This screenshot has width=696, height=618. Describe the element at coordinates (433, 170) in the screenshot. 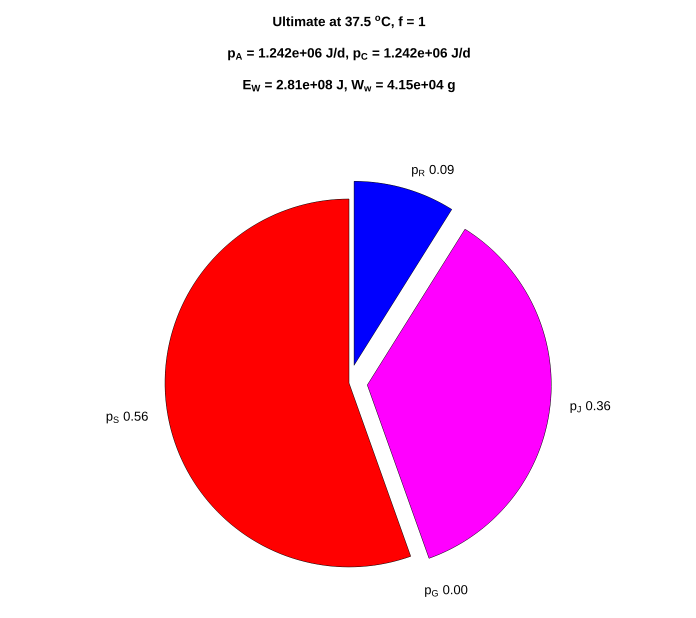

I see `slice-label: p$_{R}$ 0.09` at that location.